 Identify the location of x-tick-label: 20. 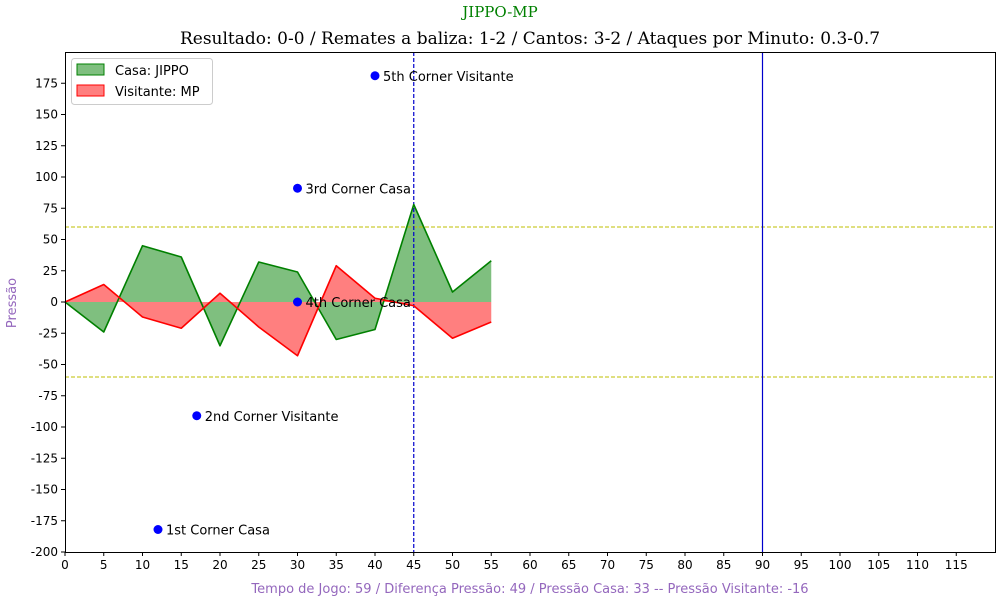
(219, 565).